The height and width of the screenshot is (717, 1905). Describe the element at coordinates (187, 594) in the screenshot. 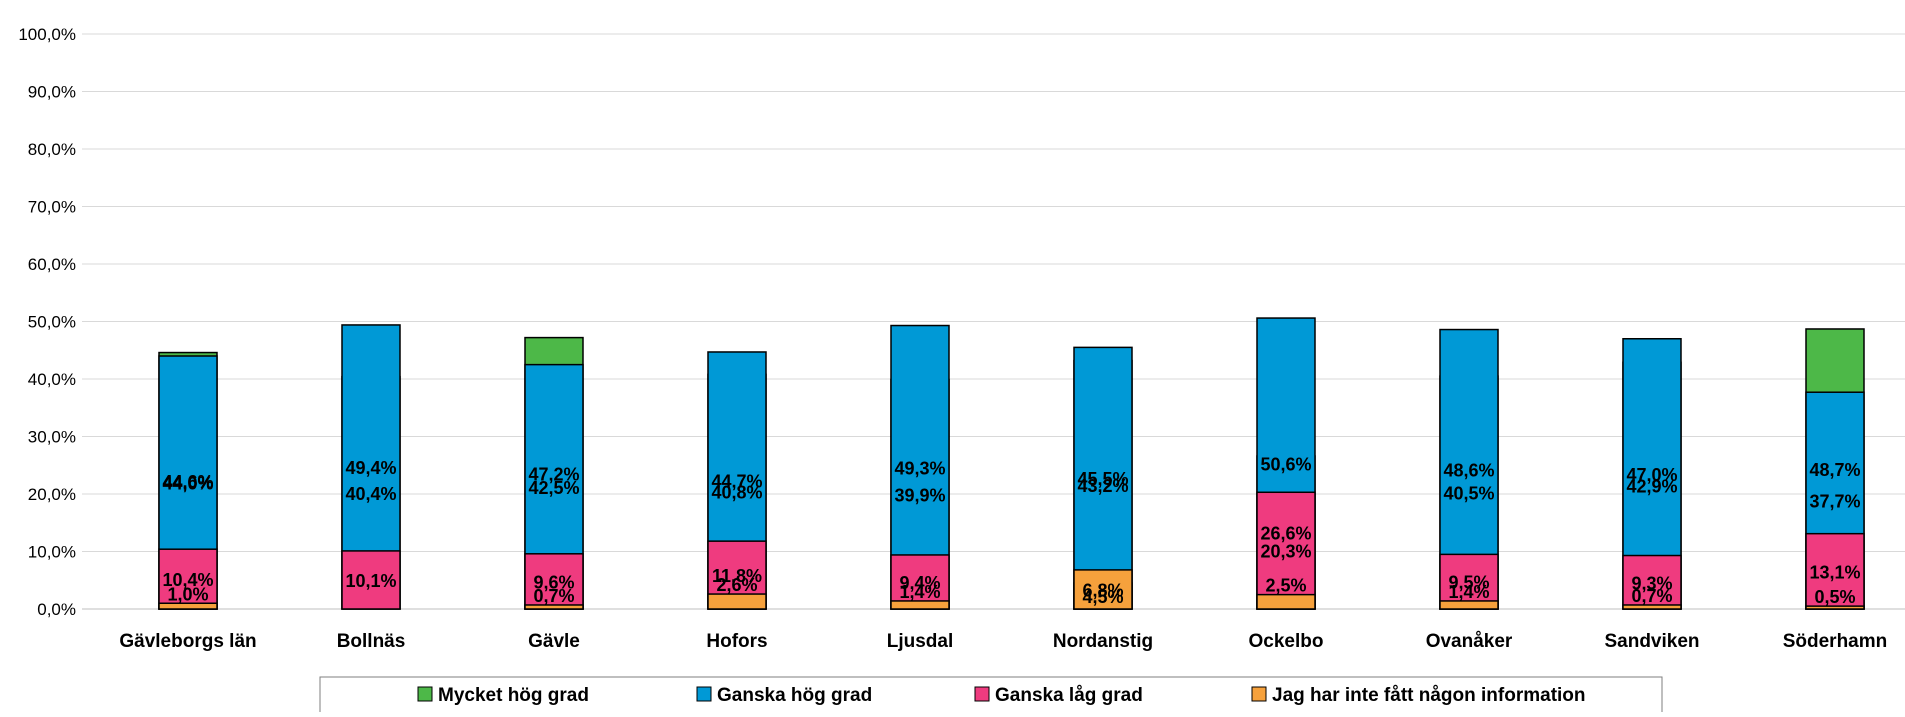

I see `data-label: 1,0%` at that location.